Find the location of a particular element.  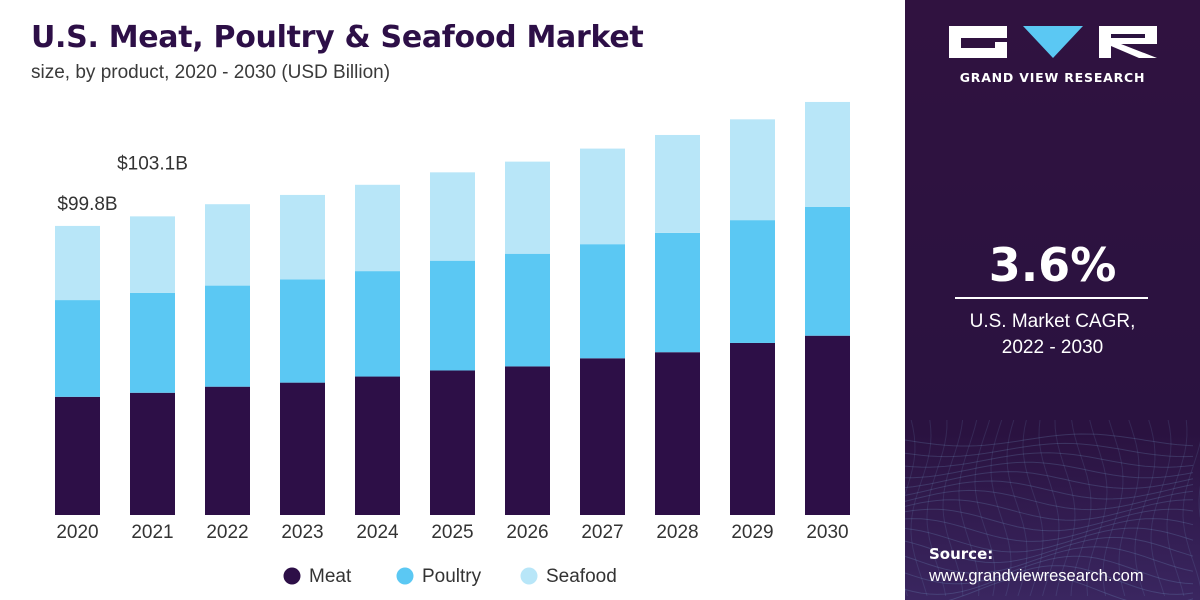

bar-meat-2021 is located at coordinates (152, 453).